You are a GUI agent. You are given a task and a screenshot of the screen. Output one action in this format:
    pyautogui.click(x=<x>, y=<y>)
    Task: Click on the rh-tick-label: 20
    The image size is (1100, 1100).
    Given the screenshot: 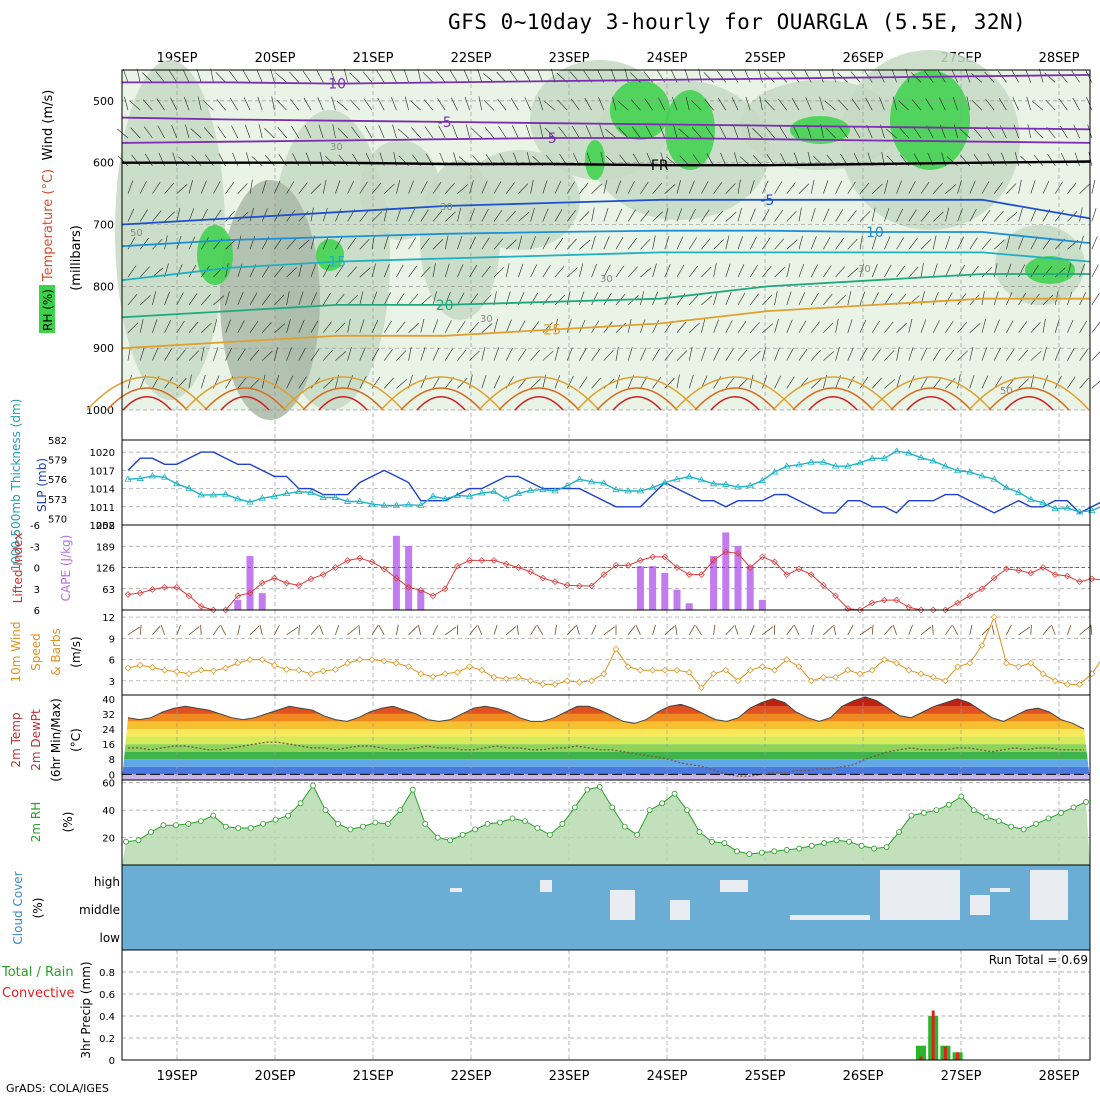 What is the action you would take?
    pyautogui.click(x=108, y=839)
    